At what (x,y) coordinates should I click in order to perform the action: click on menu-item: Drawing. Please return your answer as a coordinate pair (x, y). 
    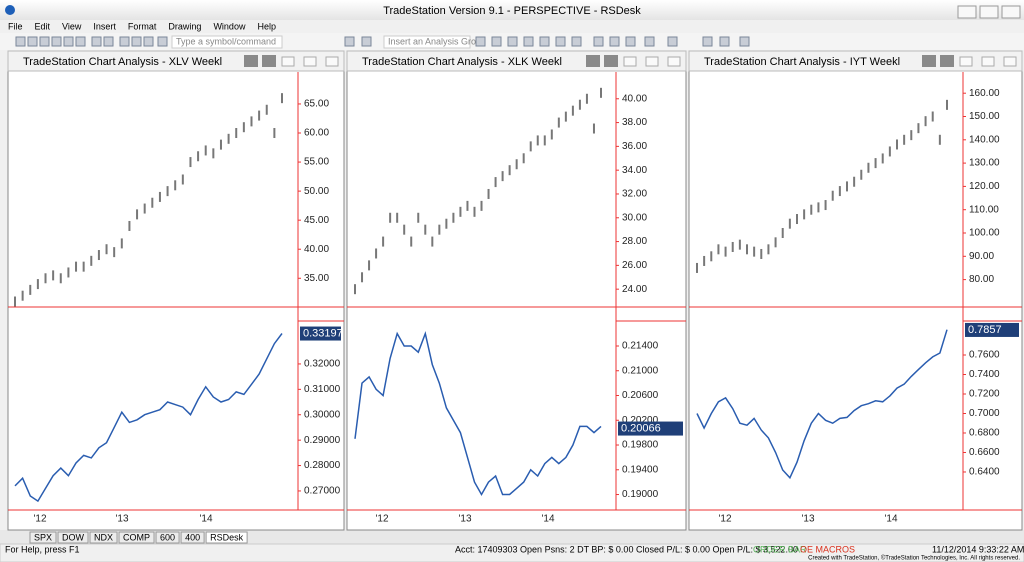
    Looking at the image, I should click on (184, 26).